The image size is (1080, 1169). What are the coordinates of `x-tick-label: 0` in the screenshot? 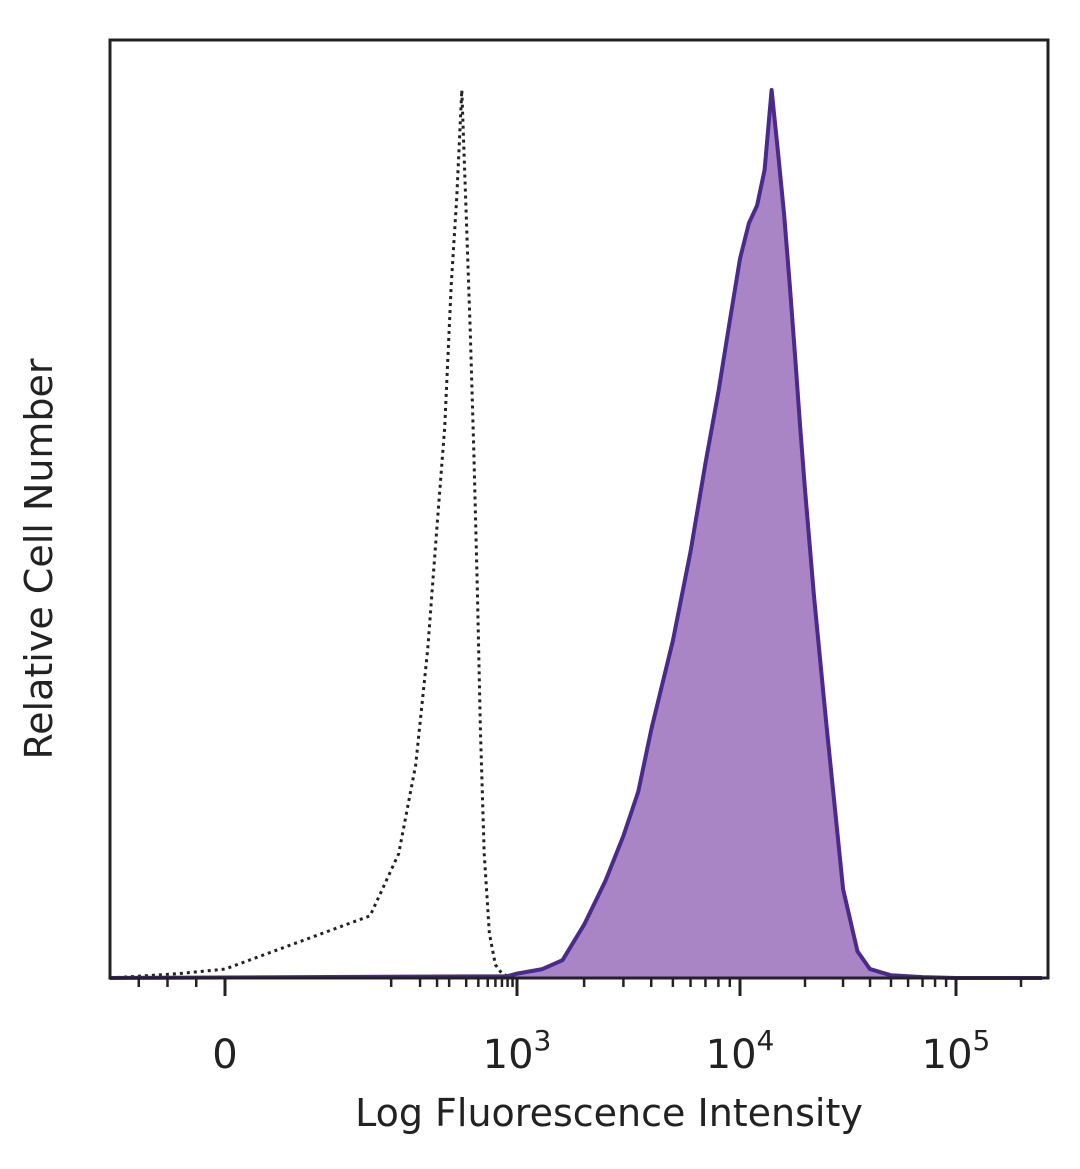 It's located at (224, 1055).